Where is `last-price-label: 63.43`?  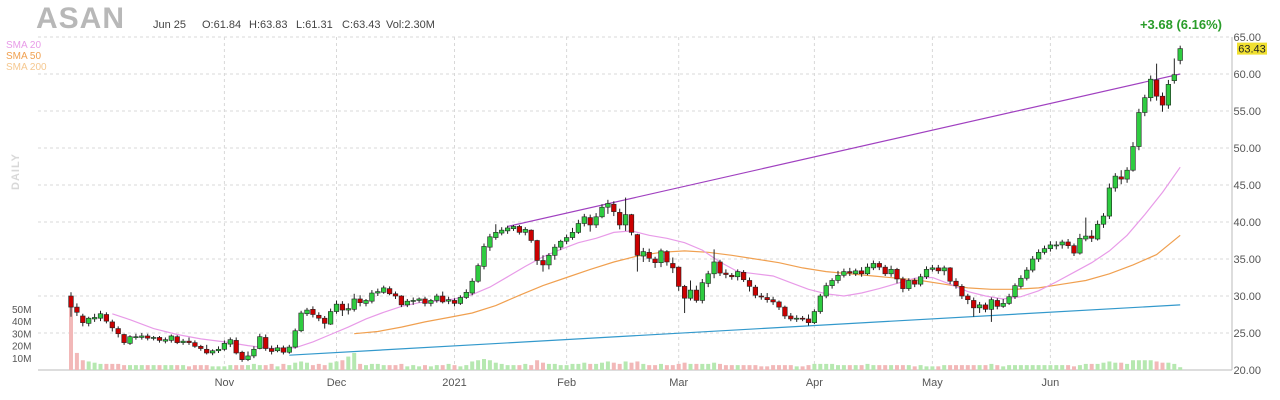
last-price-label: 63.43 is located at coordinates (1252, 50).